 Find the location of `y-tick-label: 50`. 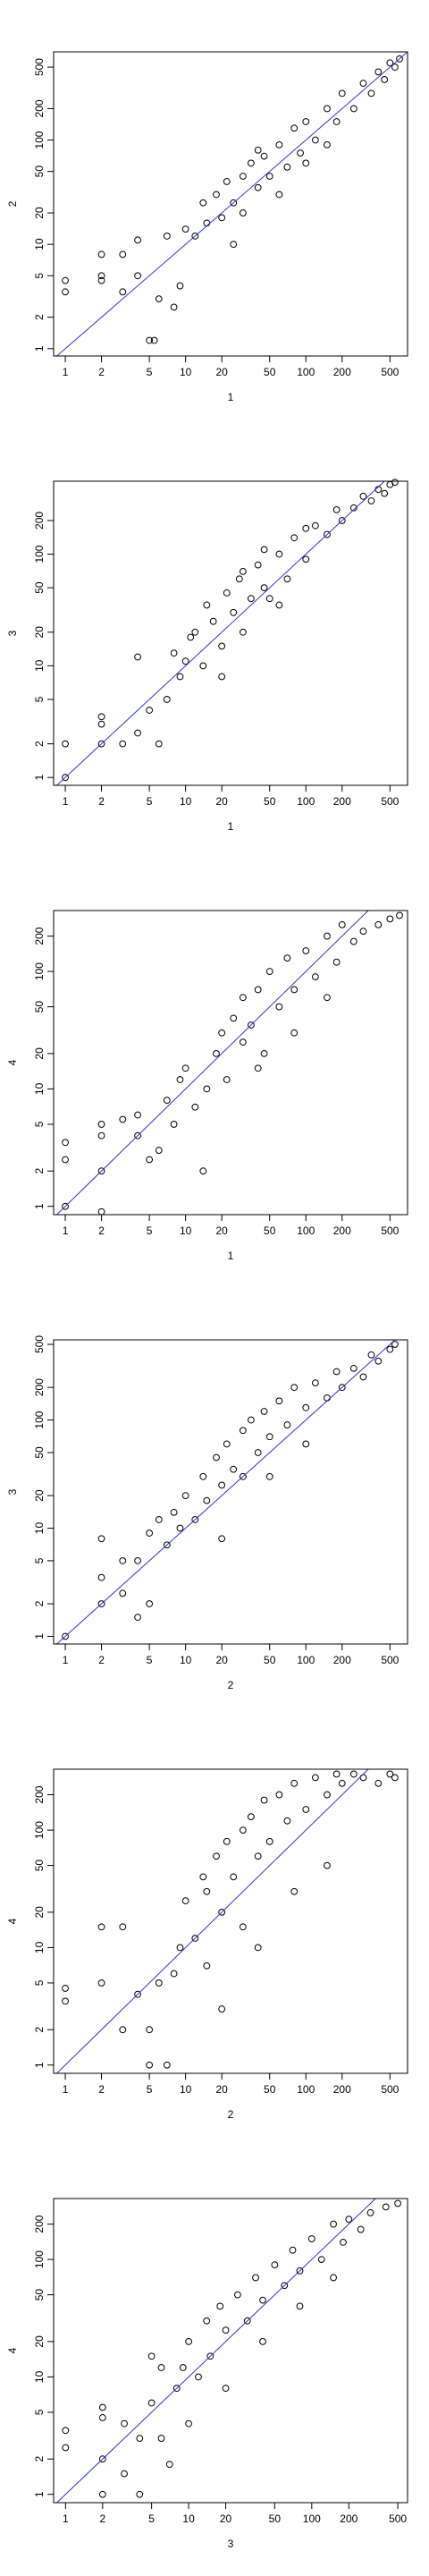

y-tick-label: 50 is located at coordinates (40, 2295).